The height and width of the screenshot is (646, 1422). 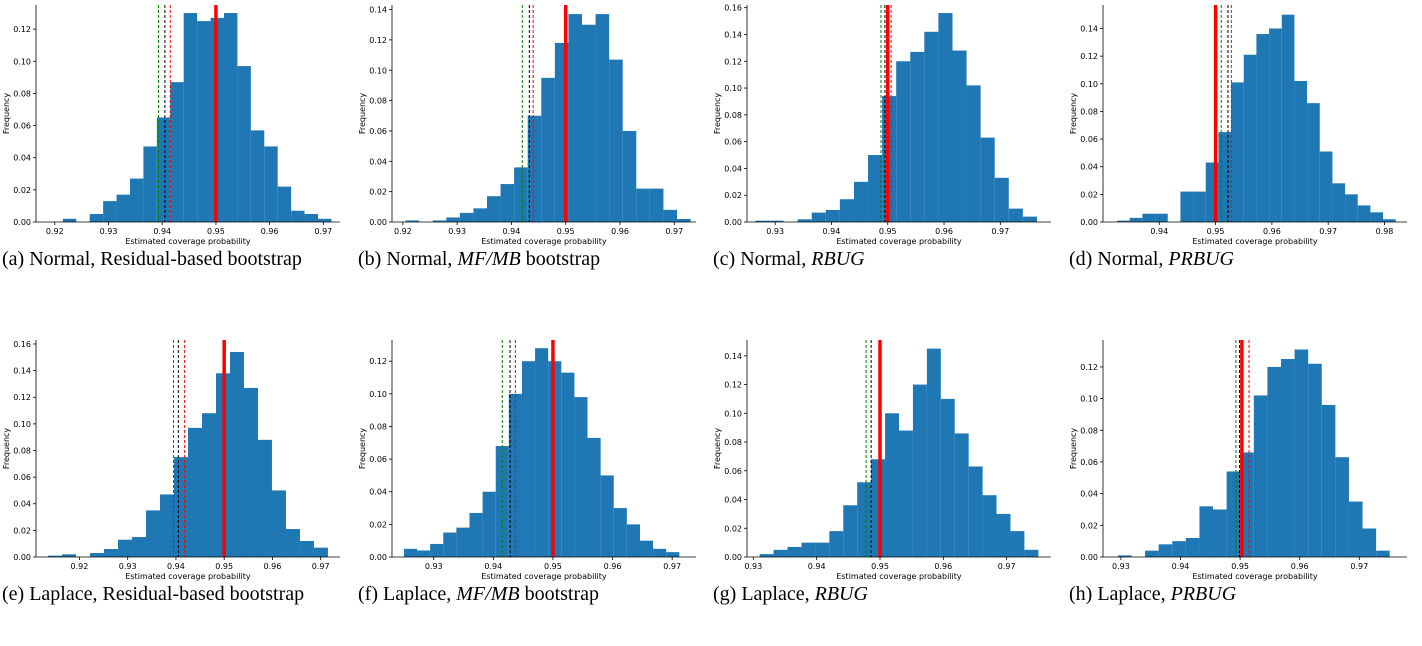 I want to click on caption: (a) Normal, Residual-based bootstrap, so click(x=174, y=259).